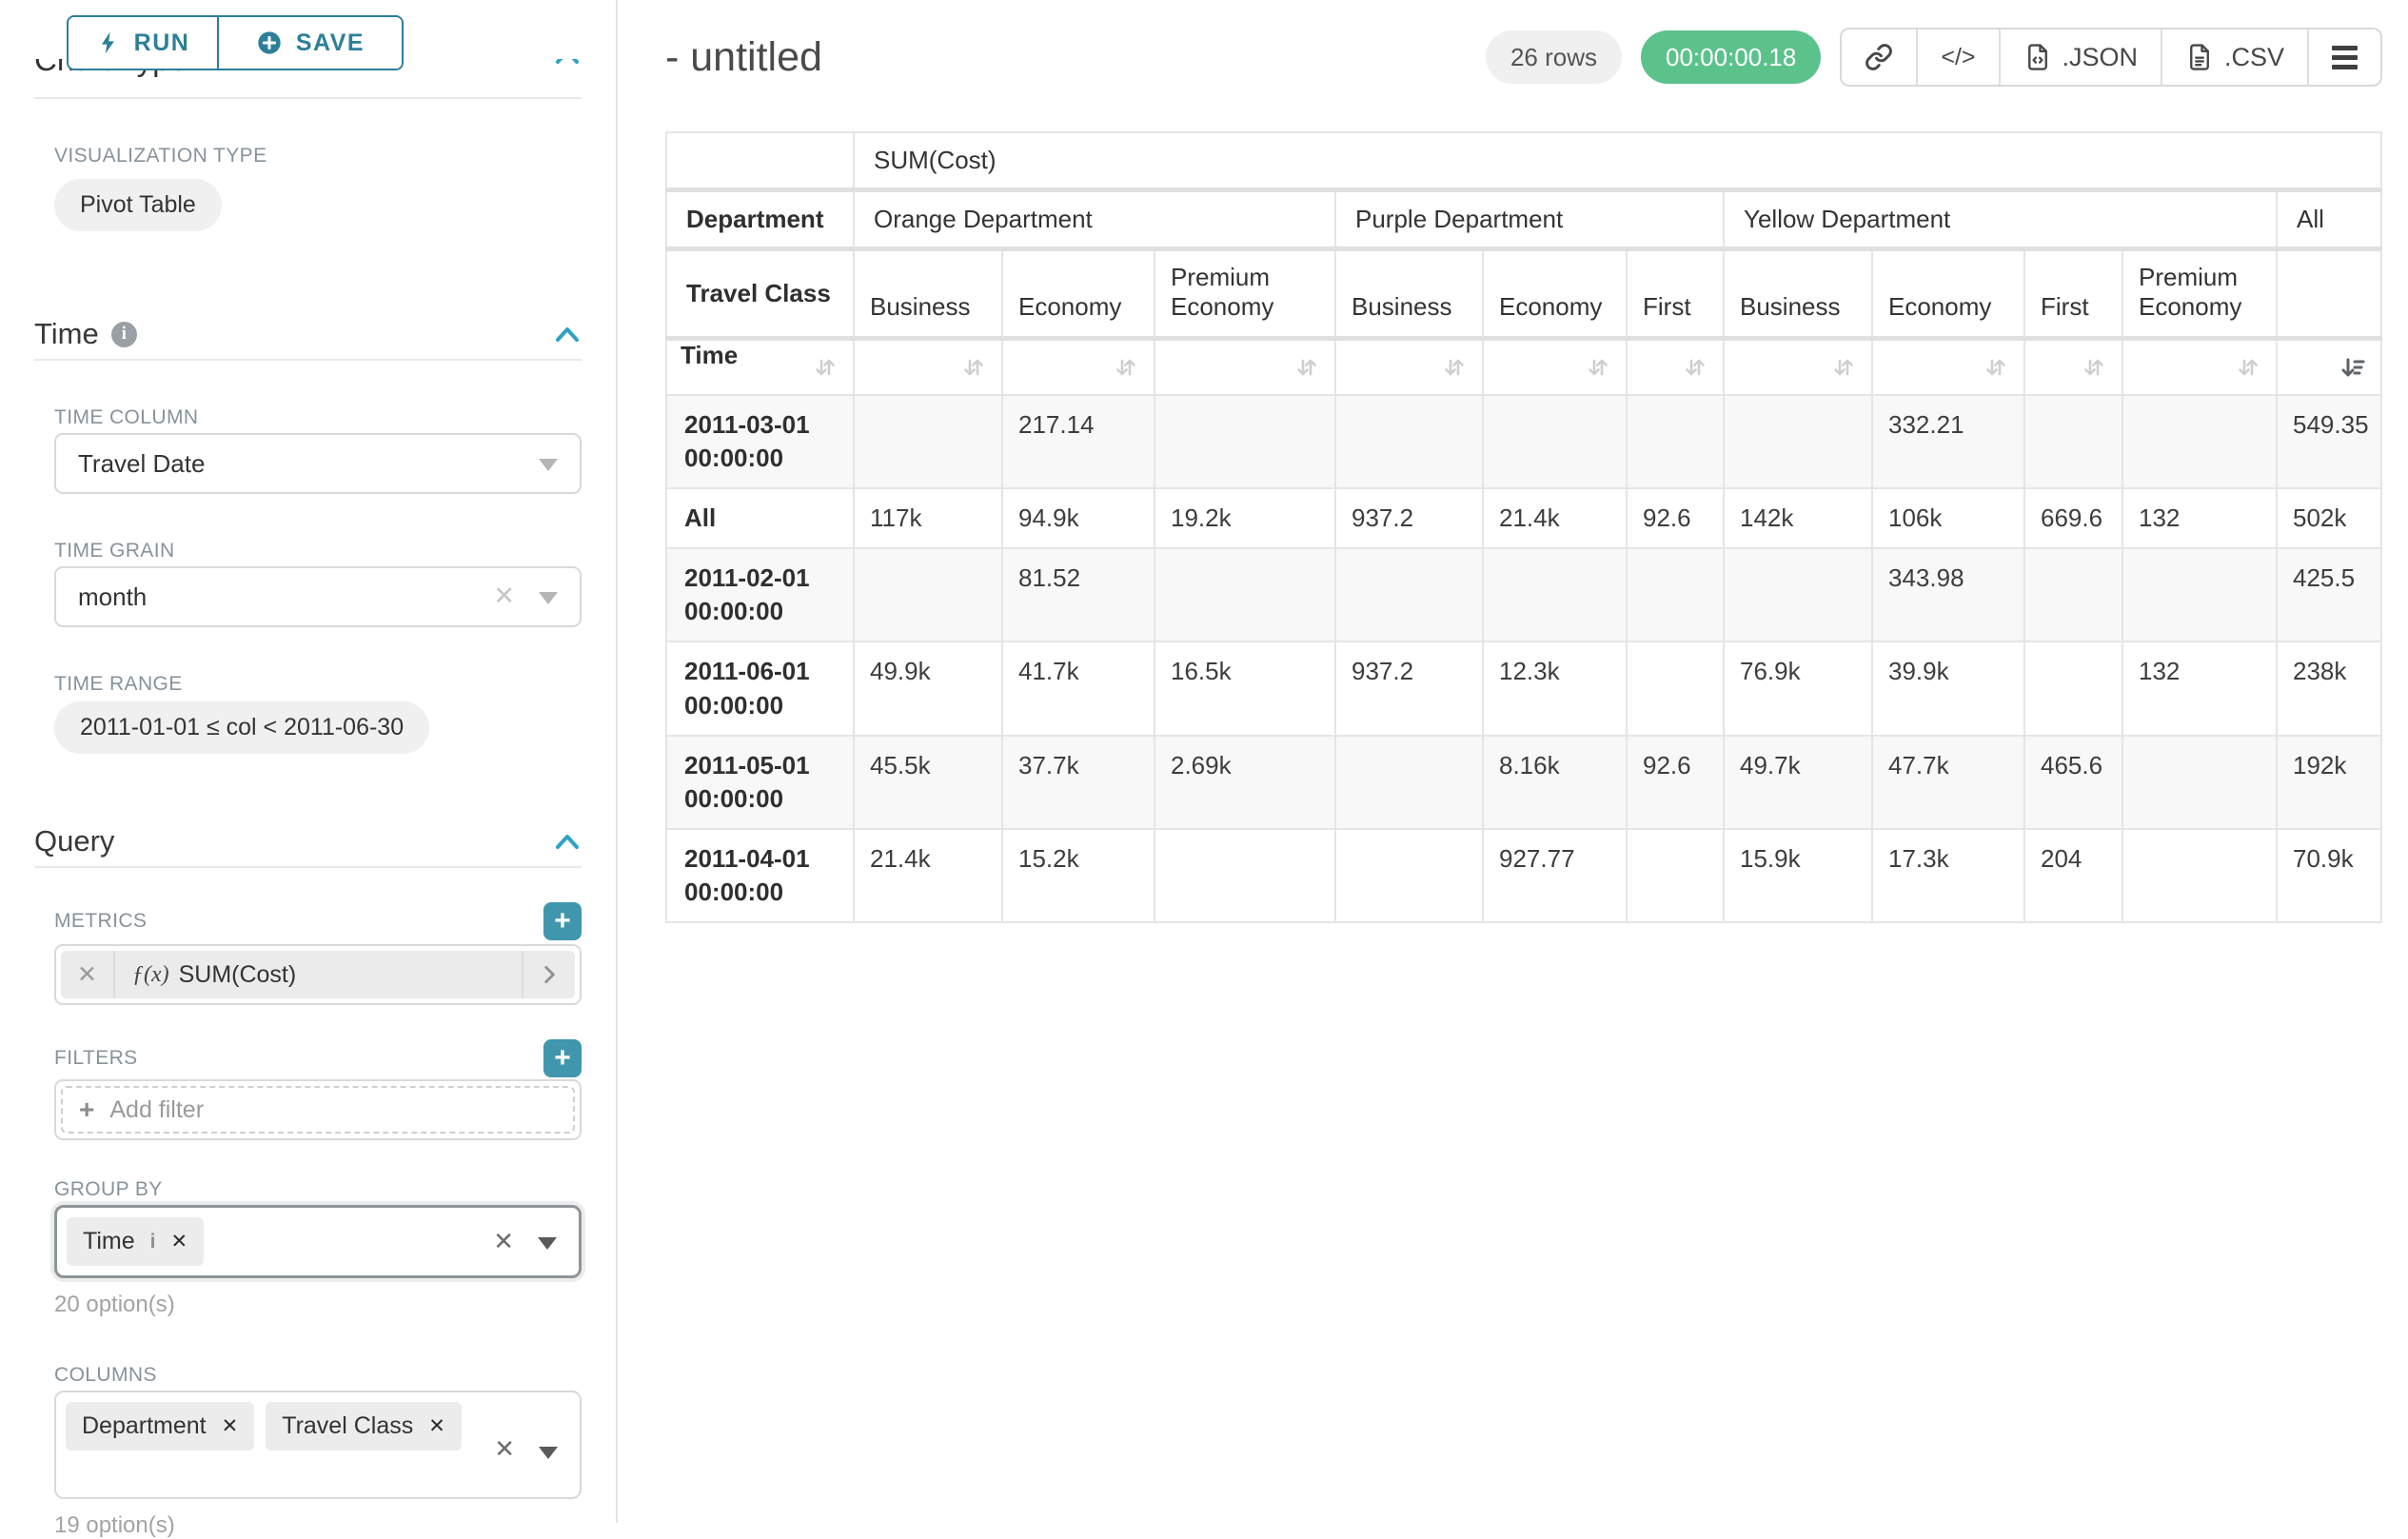 The height and width of the screenshot is (1539, 2408). I want to click on metrics-control: ✕ ƒ(x) SUM(Cost), so click(318, 975).